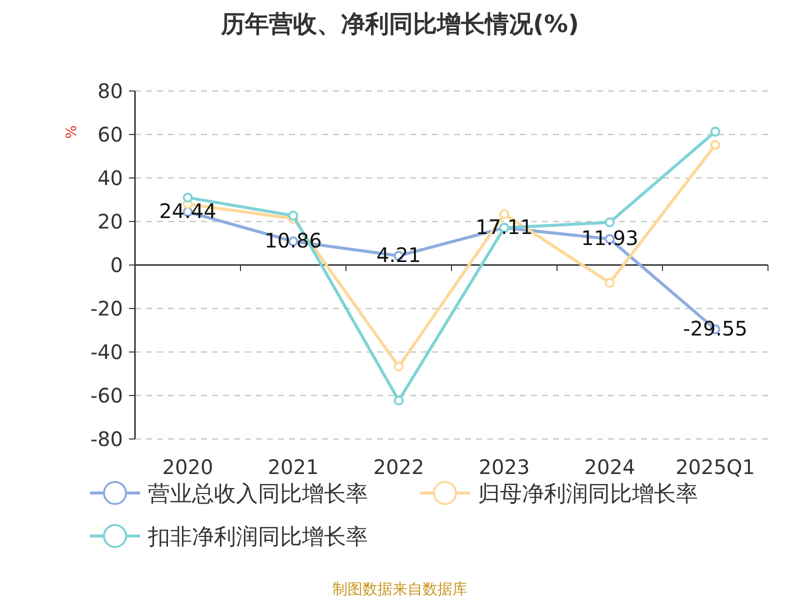  I want to click on data-label: 4.21, so click(399, 254).